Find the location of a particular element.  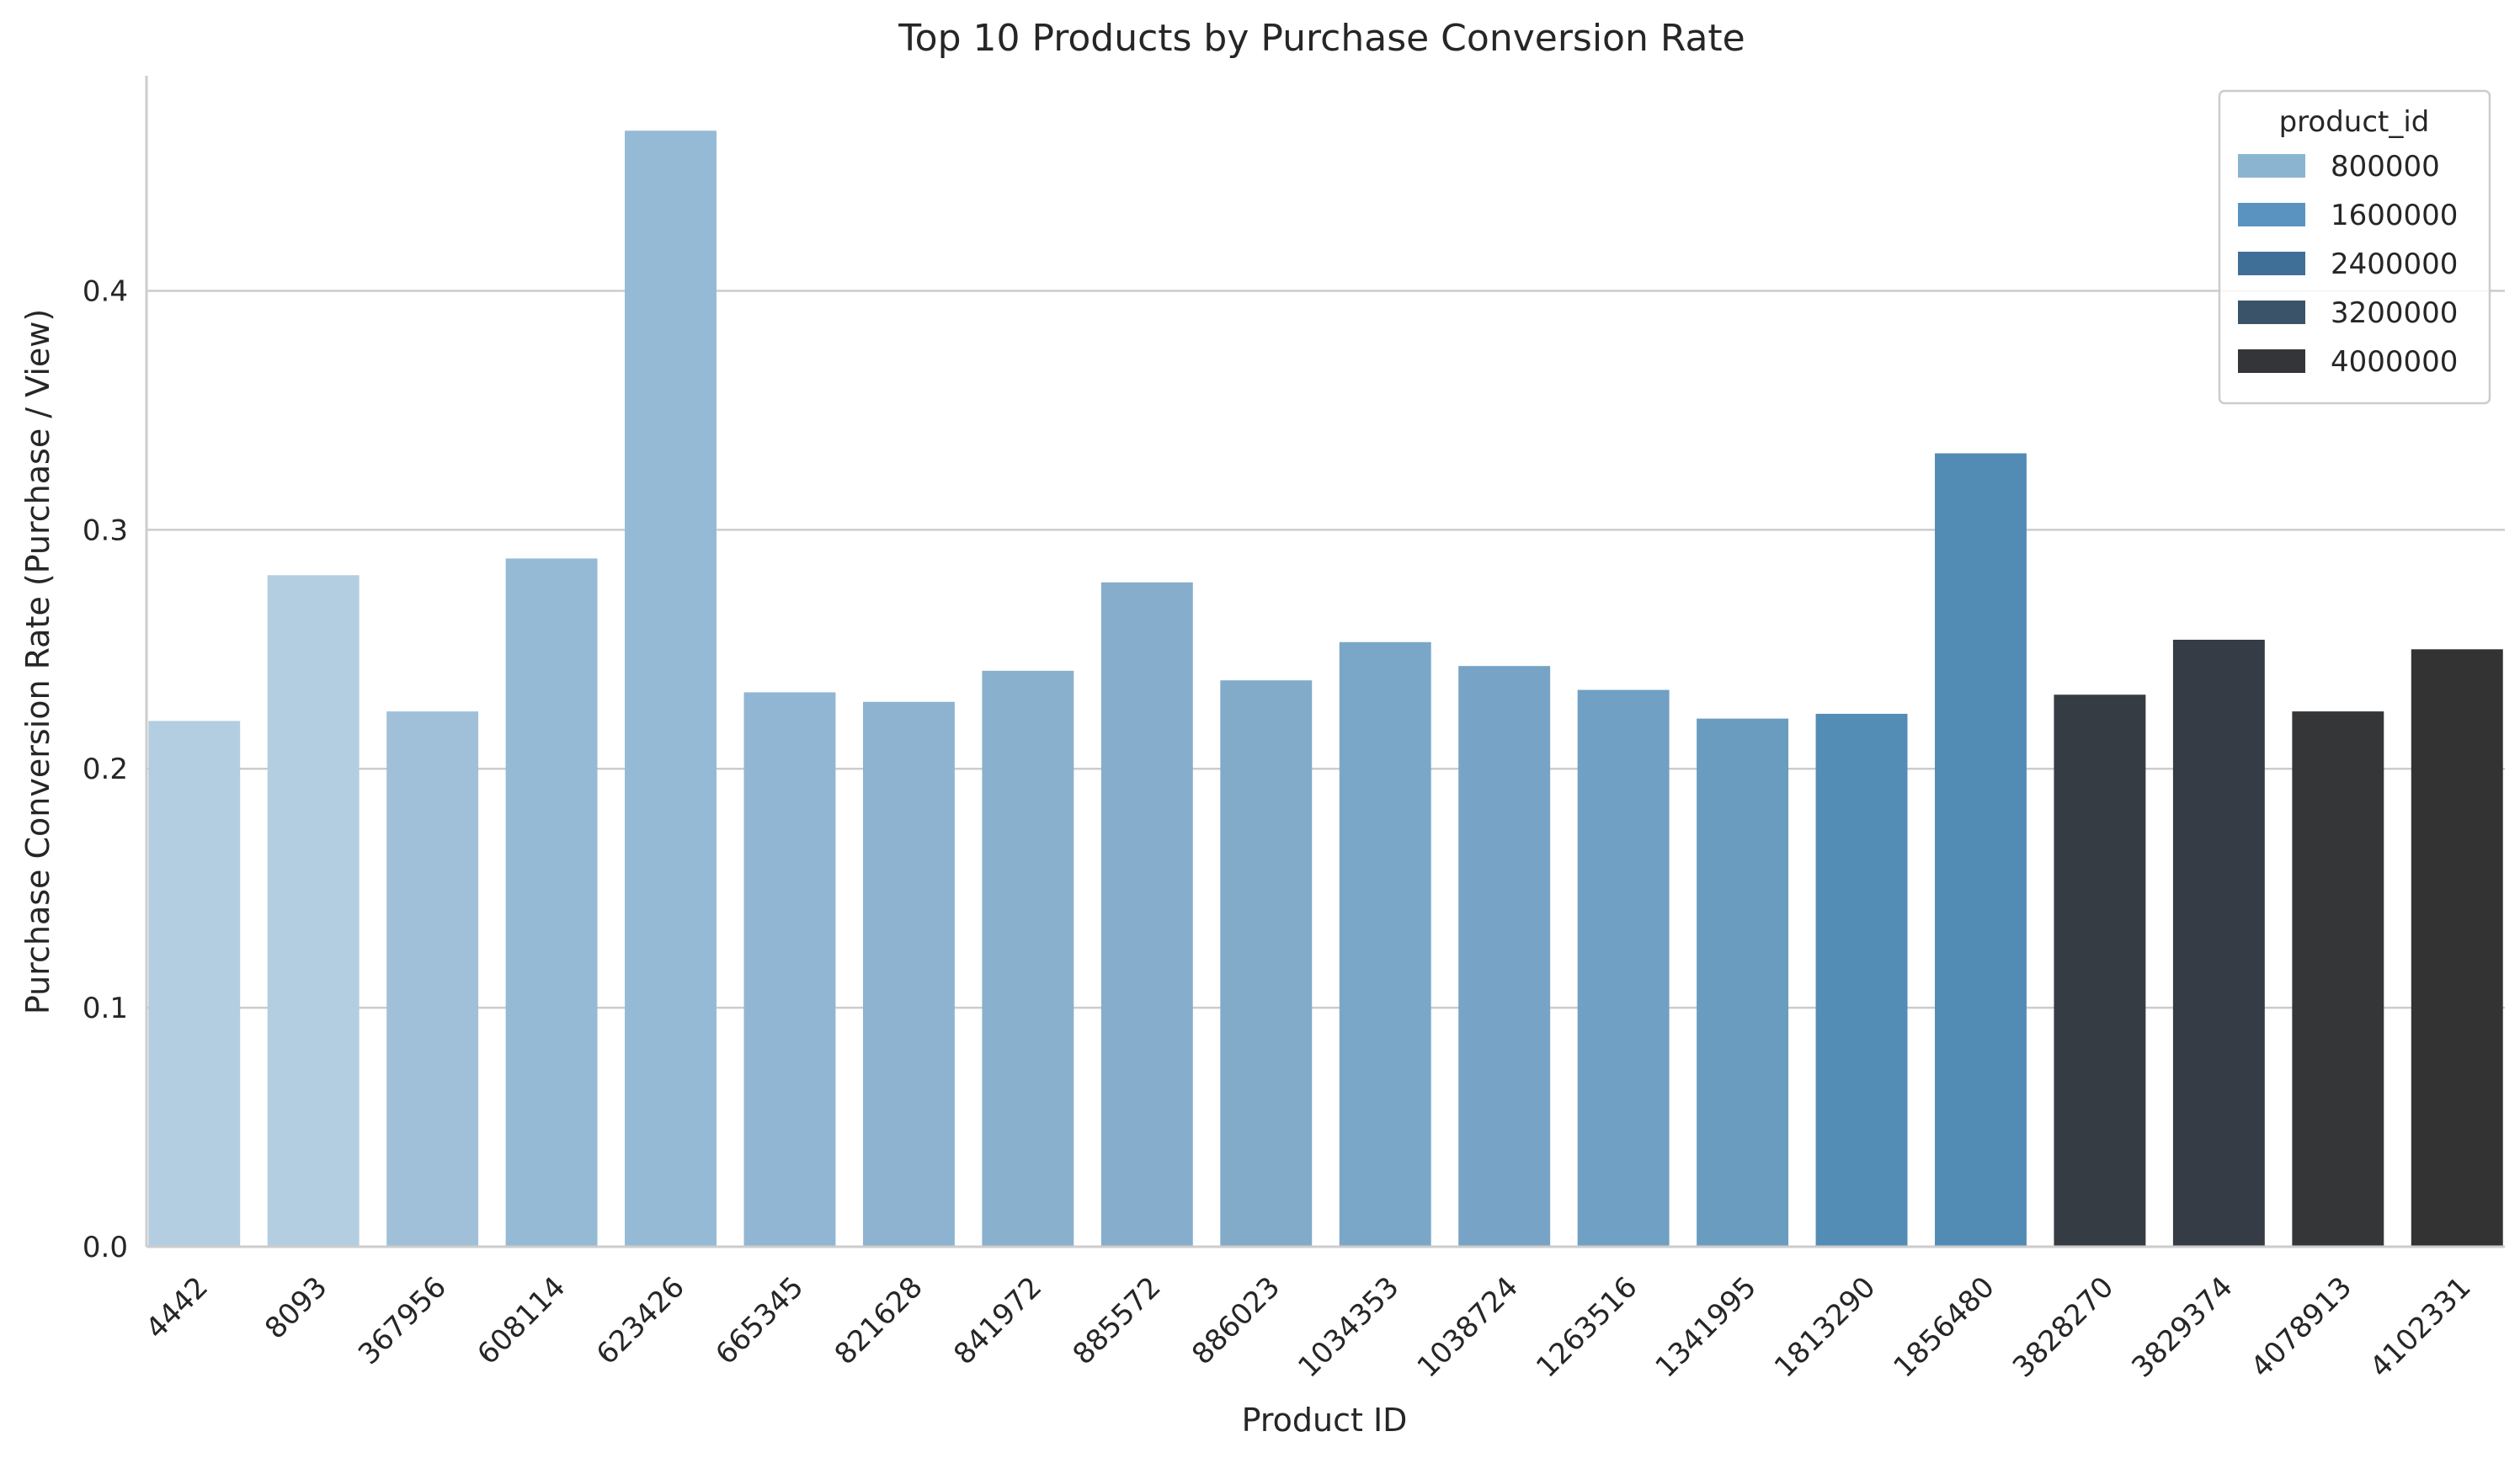

x-tick-label: 665345 is located at coordinates (759, 1320).